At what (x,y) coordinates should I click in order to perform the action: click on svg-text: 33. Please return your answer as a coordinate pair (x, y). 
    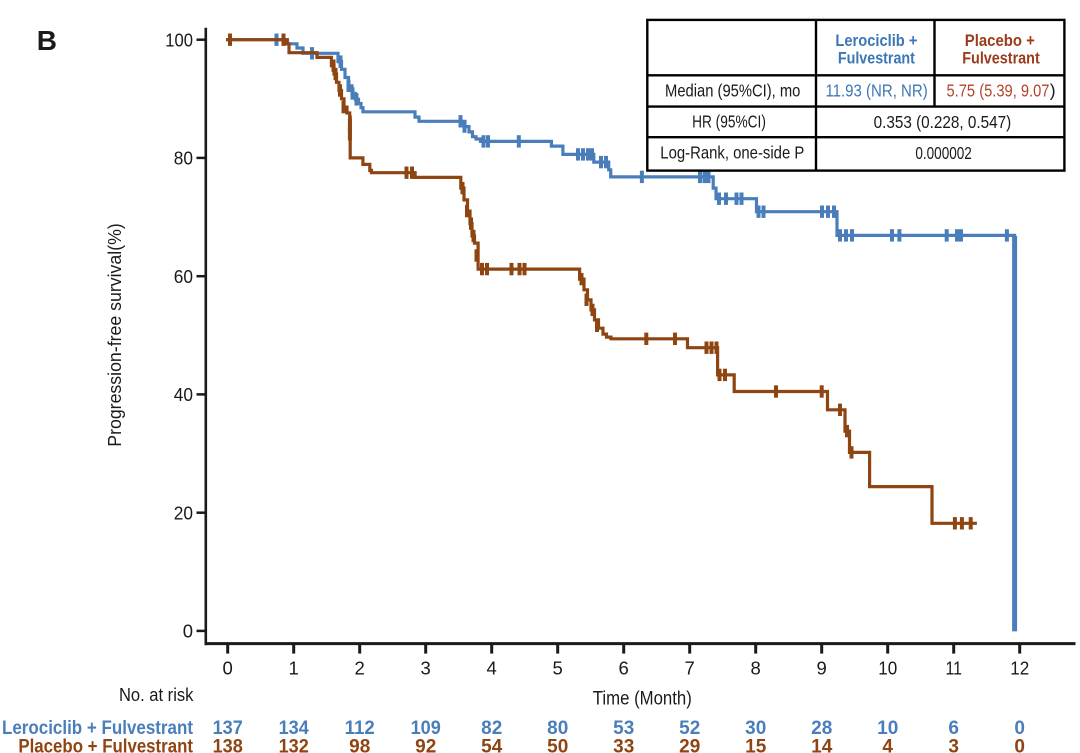
    Looking at the image, I should click on (623, 744).